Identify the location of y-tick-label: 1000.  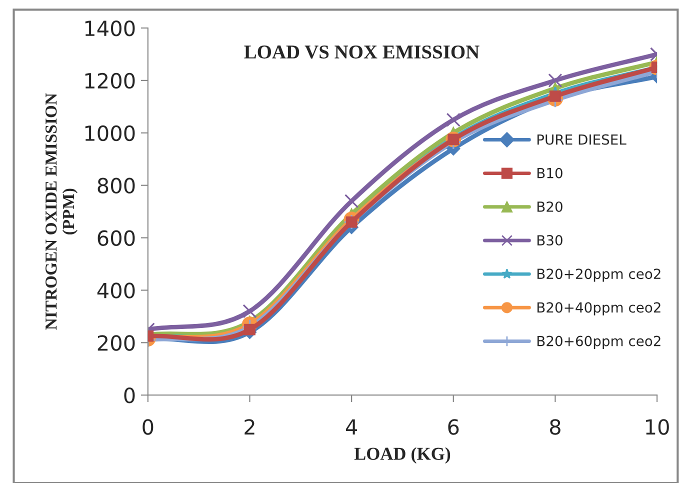
(110, 133).